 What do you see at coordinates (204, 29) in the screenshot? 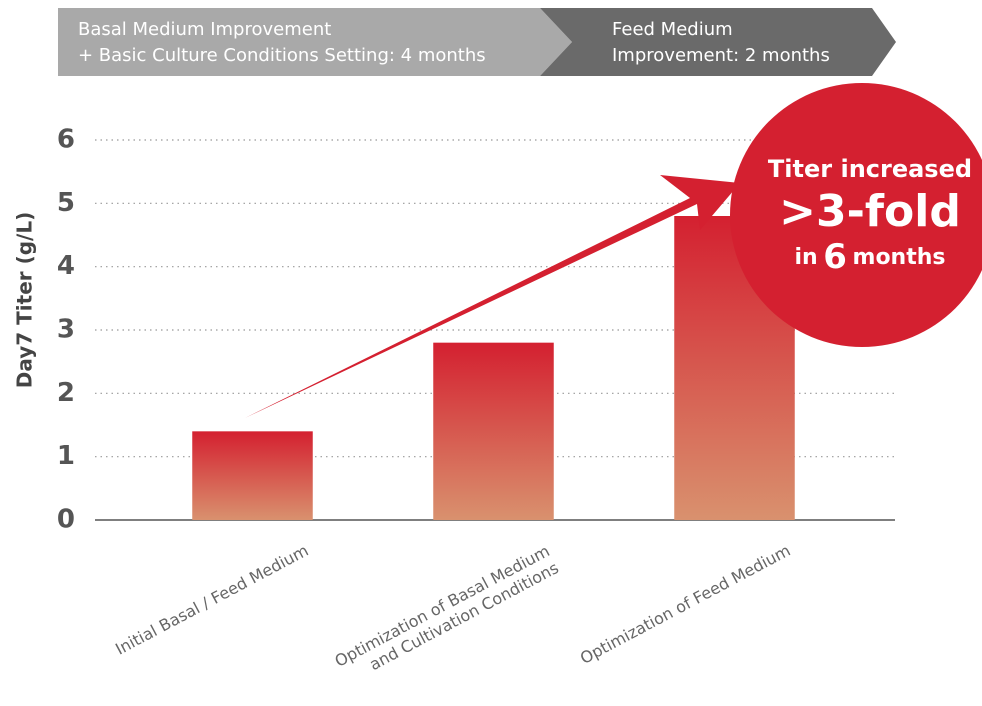
I see `phase-text: Basal Medium Improvement` at bounding box center [204, 29].